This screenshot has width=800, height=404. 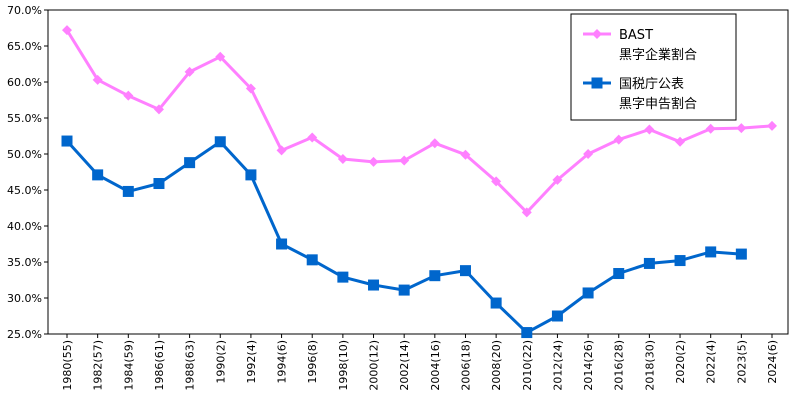 I want to click on y-tick-label: 60.0%, so click(x=24, y=82).